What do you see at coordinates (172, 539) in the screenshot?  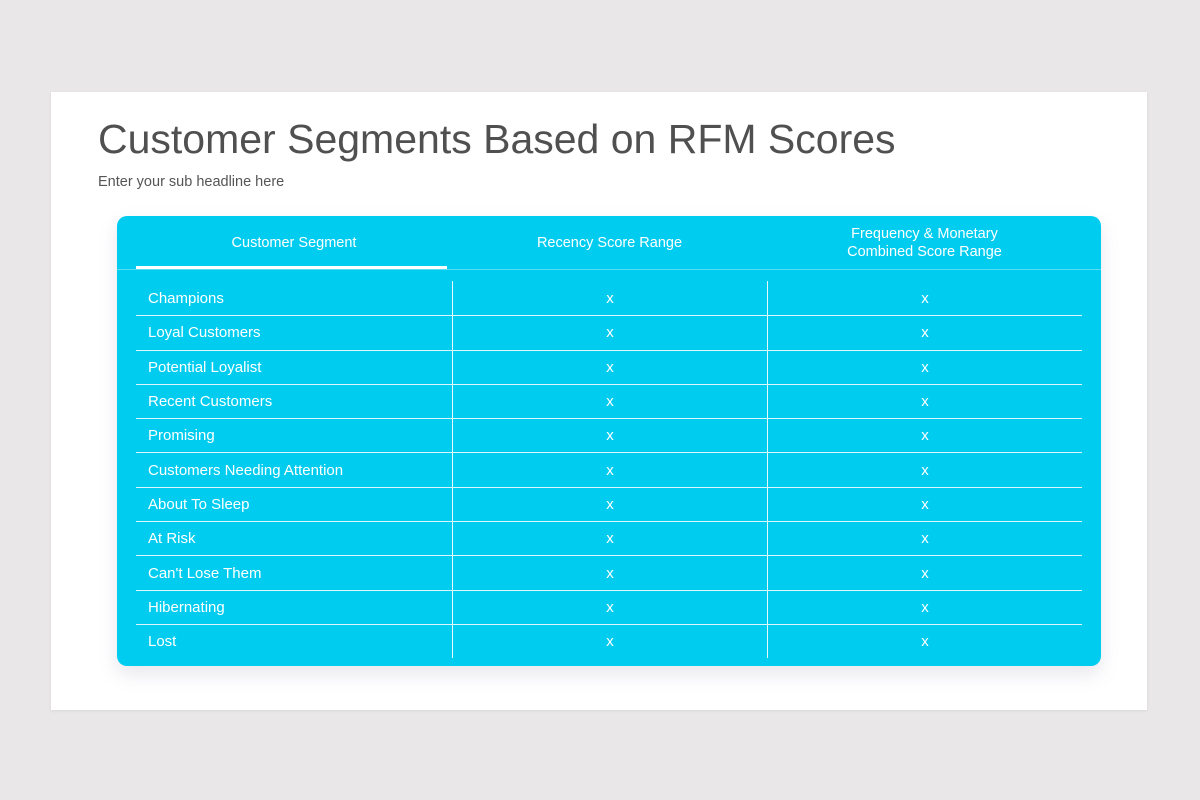 I see `segment-cell: At Risk` at bounding box center [172, 539].